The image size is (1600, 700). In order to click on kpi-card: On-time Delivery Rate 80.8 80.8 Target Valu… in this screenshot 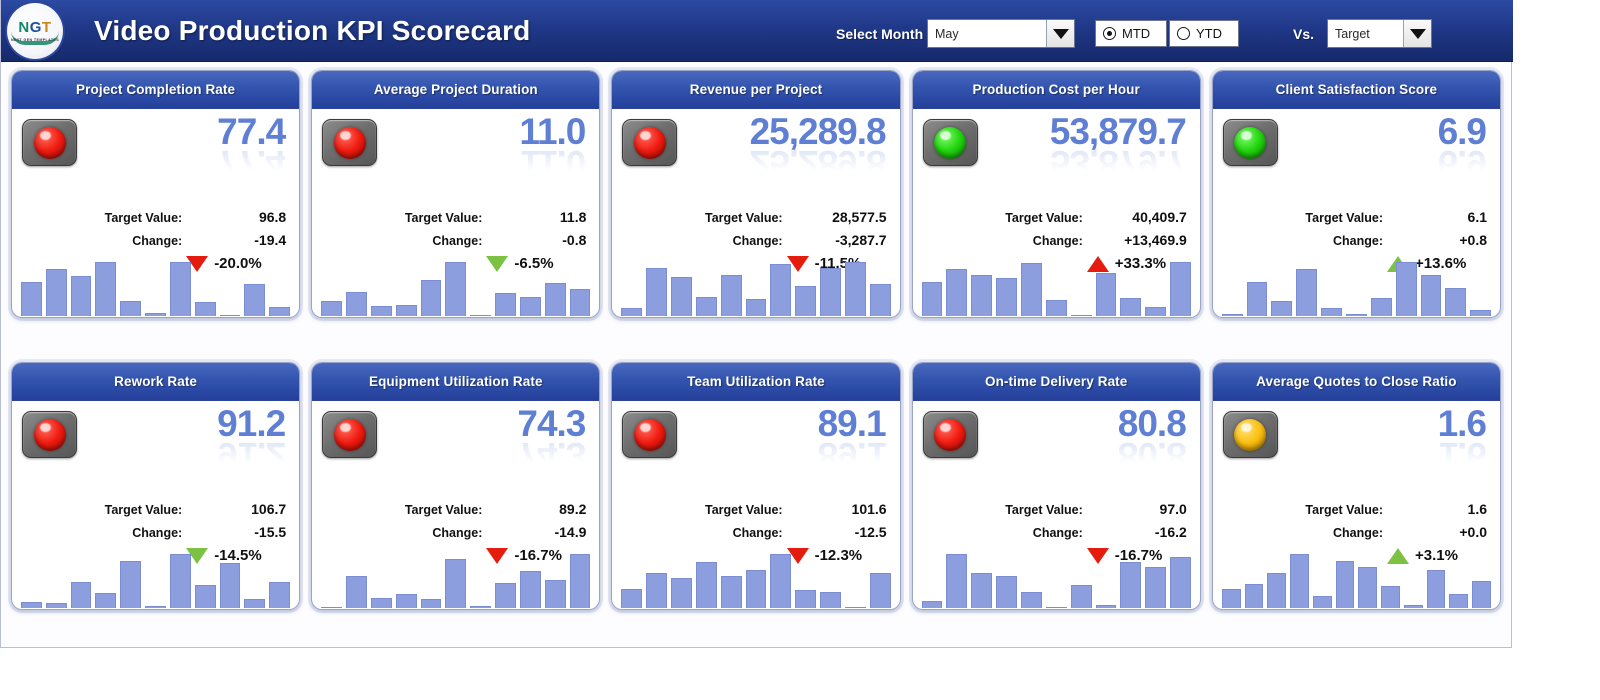, I will do `click(1056, 486)`.